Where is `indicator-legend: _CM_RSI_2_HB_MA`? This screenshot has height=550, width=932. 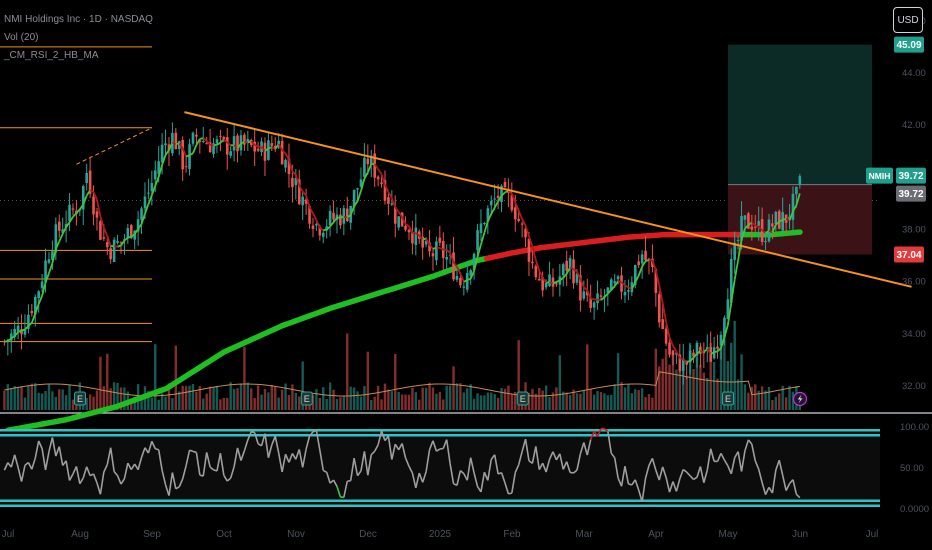
indicator-legend: _CM_RSI_2_HB_MA is located at coordinates (51, 55).